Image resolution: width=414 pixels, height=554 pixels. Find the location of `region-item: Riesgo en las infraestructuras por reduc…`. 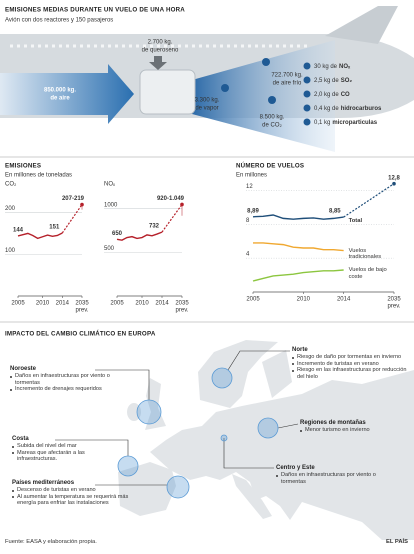

region-item: Riesgo en las infraestructuras por reduc… is located at coordinates (351, 373).